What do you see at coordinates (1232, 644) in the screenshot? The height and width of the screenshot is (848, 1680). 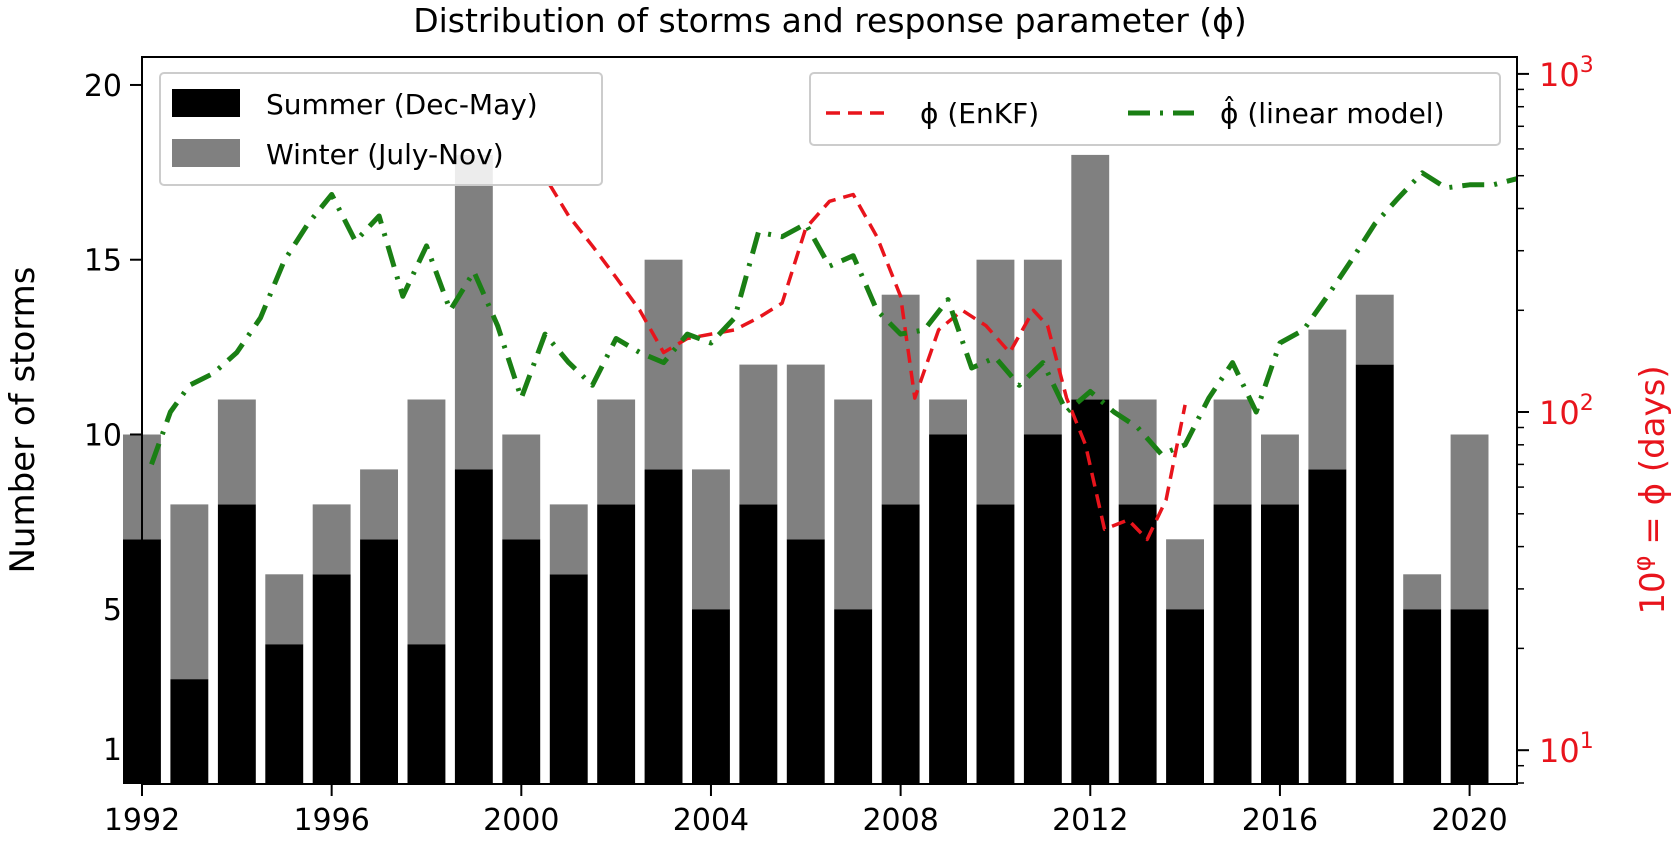 I see `bar-summer-2015` at bounding box center [1232, 644].